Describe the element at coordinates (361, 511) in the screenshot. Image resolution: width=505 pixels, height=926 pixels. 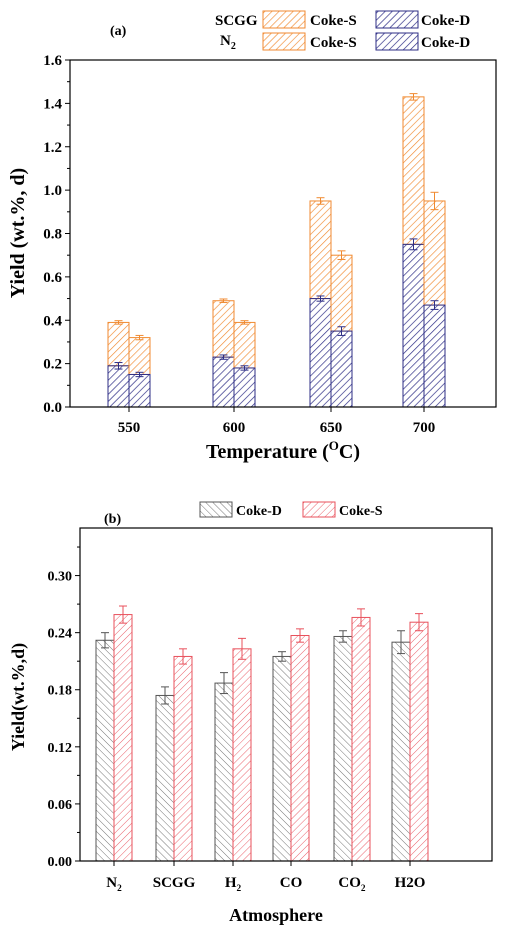
I see `legend-label-coke-s: Coke-S` at that location.